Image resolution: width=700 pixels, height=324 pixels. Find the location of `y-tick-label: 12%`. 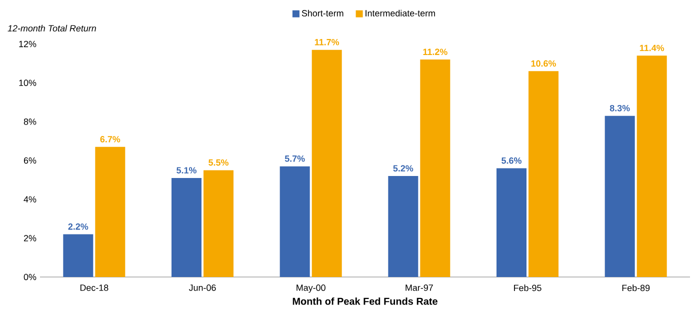

y-tick-label: 12% is located at coordinates (27, 44).